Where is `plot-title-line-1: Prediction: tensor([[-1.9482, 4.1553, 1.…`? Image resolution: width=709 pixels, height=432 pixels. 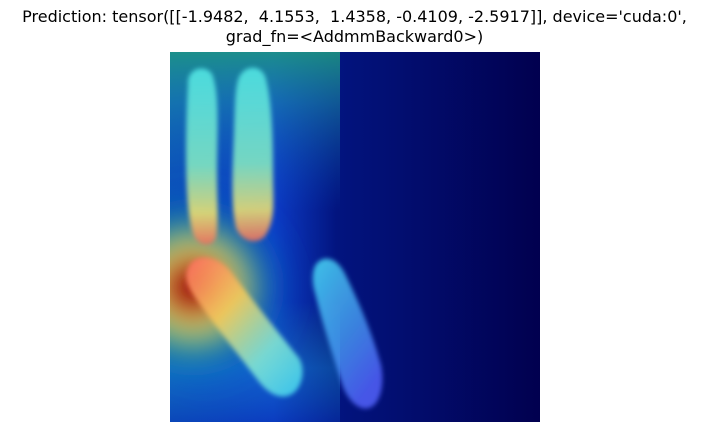
plot-title-line-1: Prediction: tensor([[-1.9482, 4.1553, 1.… is located at coordinates (354, 16).